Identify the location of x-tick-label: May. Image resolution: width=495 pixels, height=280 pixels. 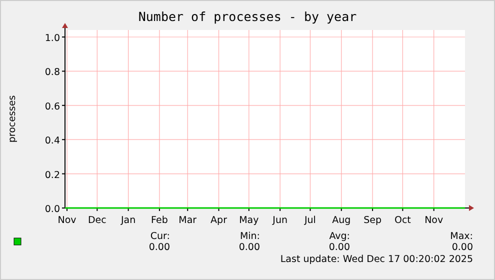
(249, 220).